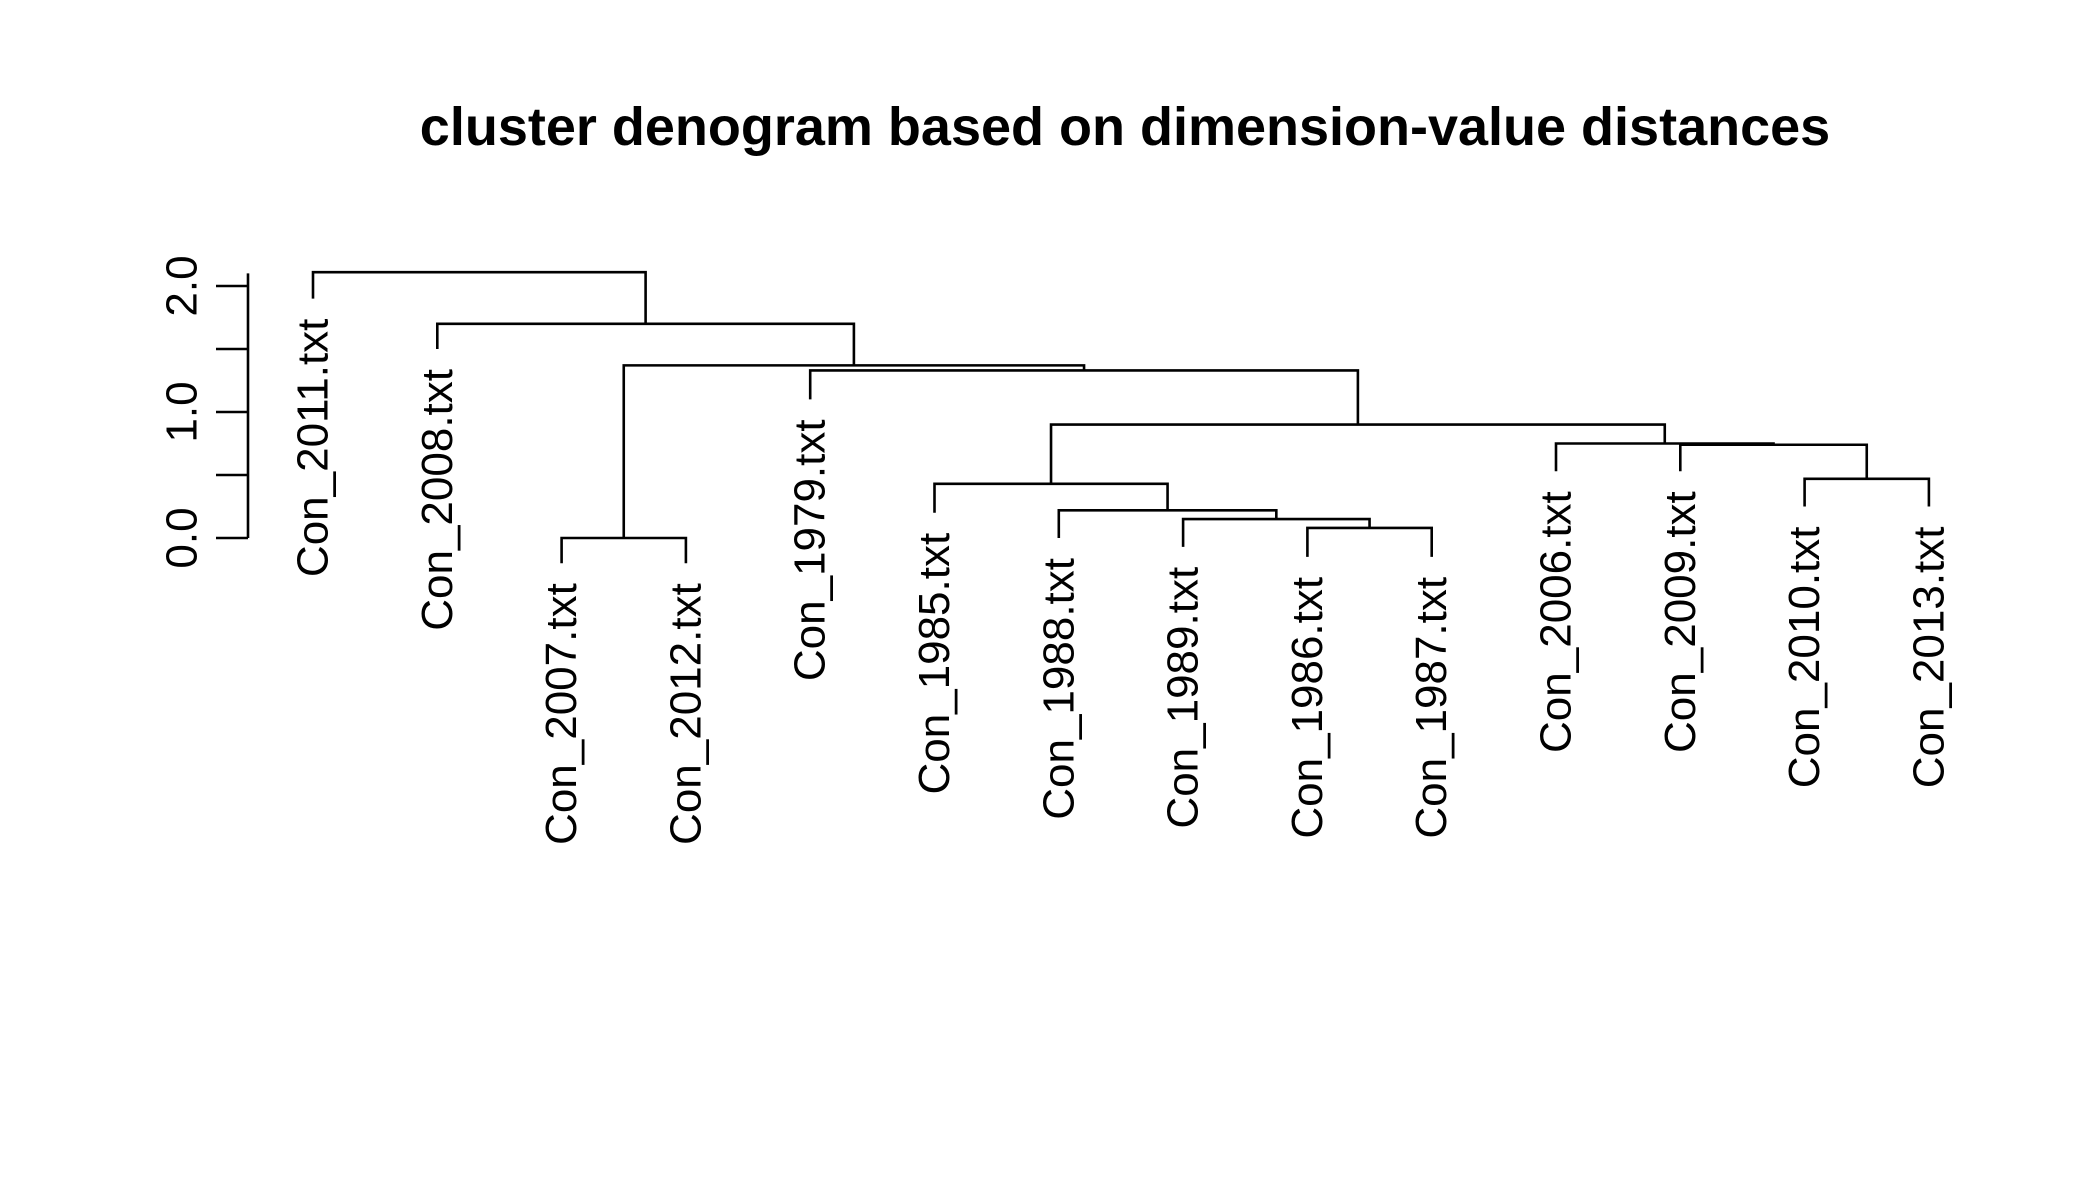 The width and height of the screenshot is (2100, 1200). I want to click on y-tick-label: 0.0, so click(182, 537).